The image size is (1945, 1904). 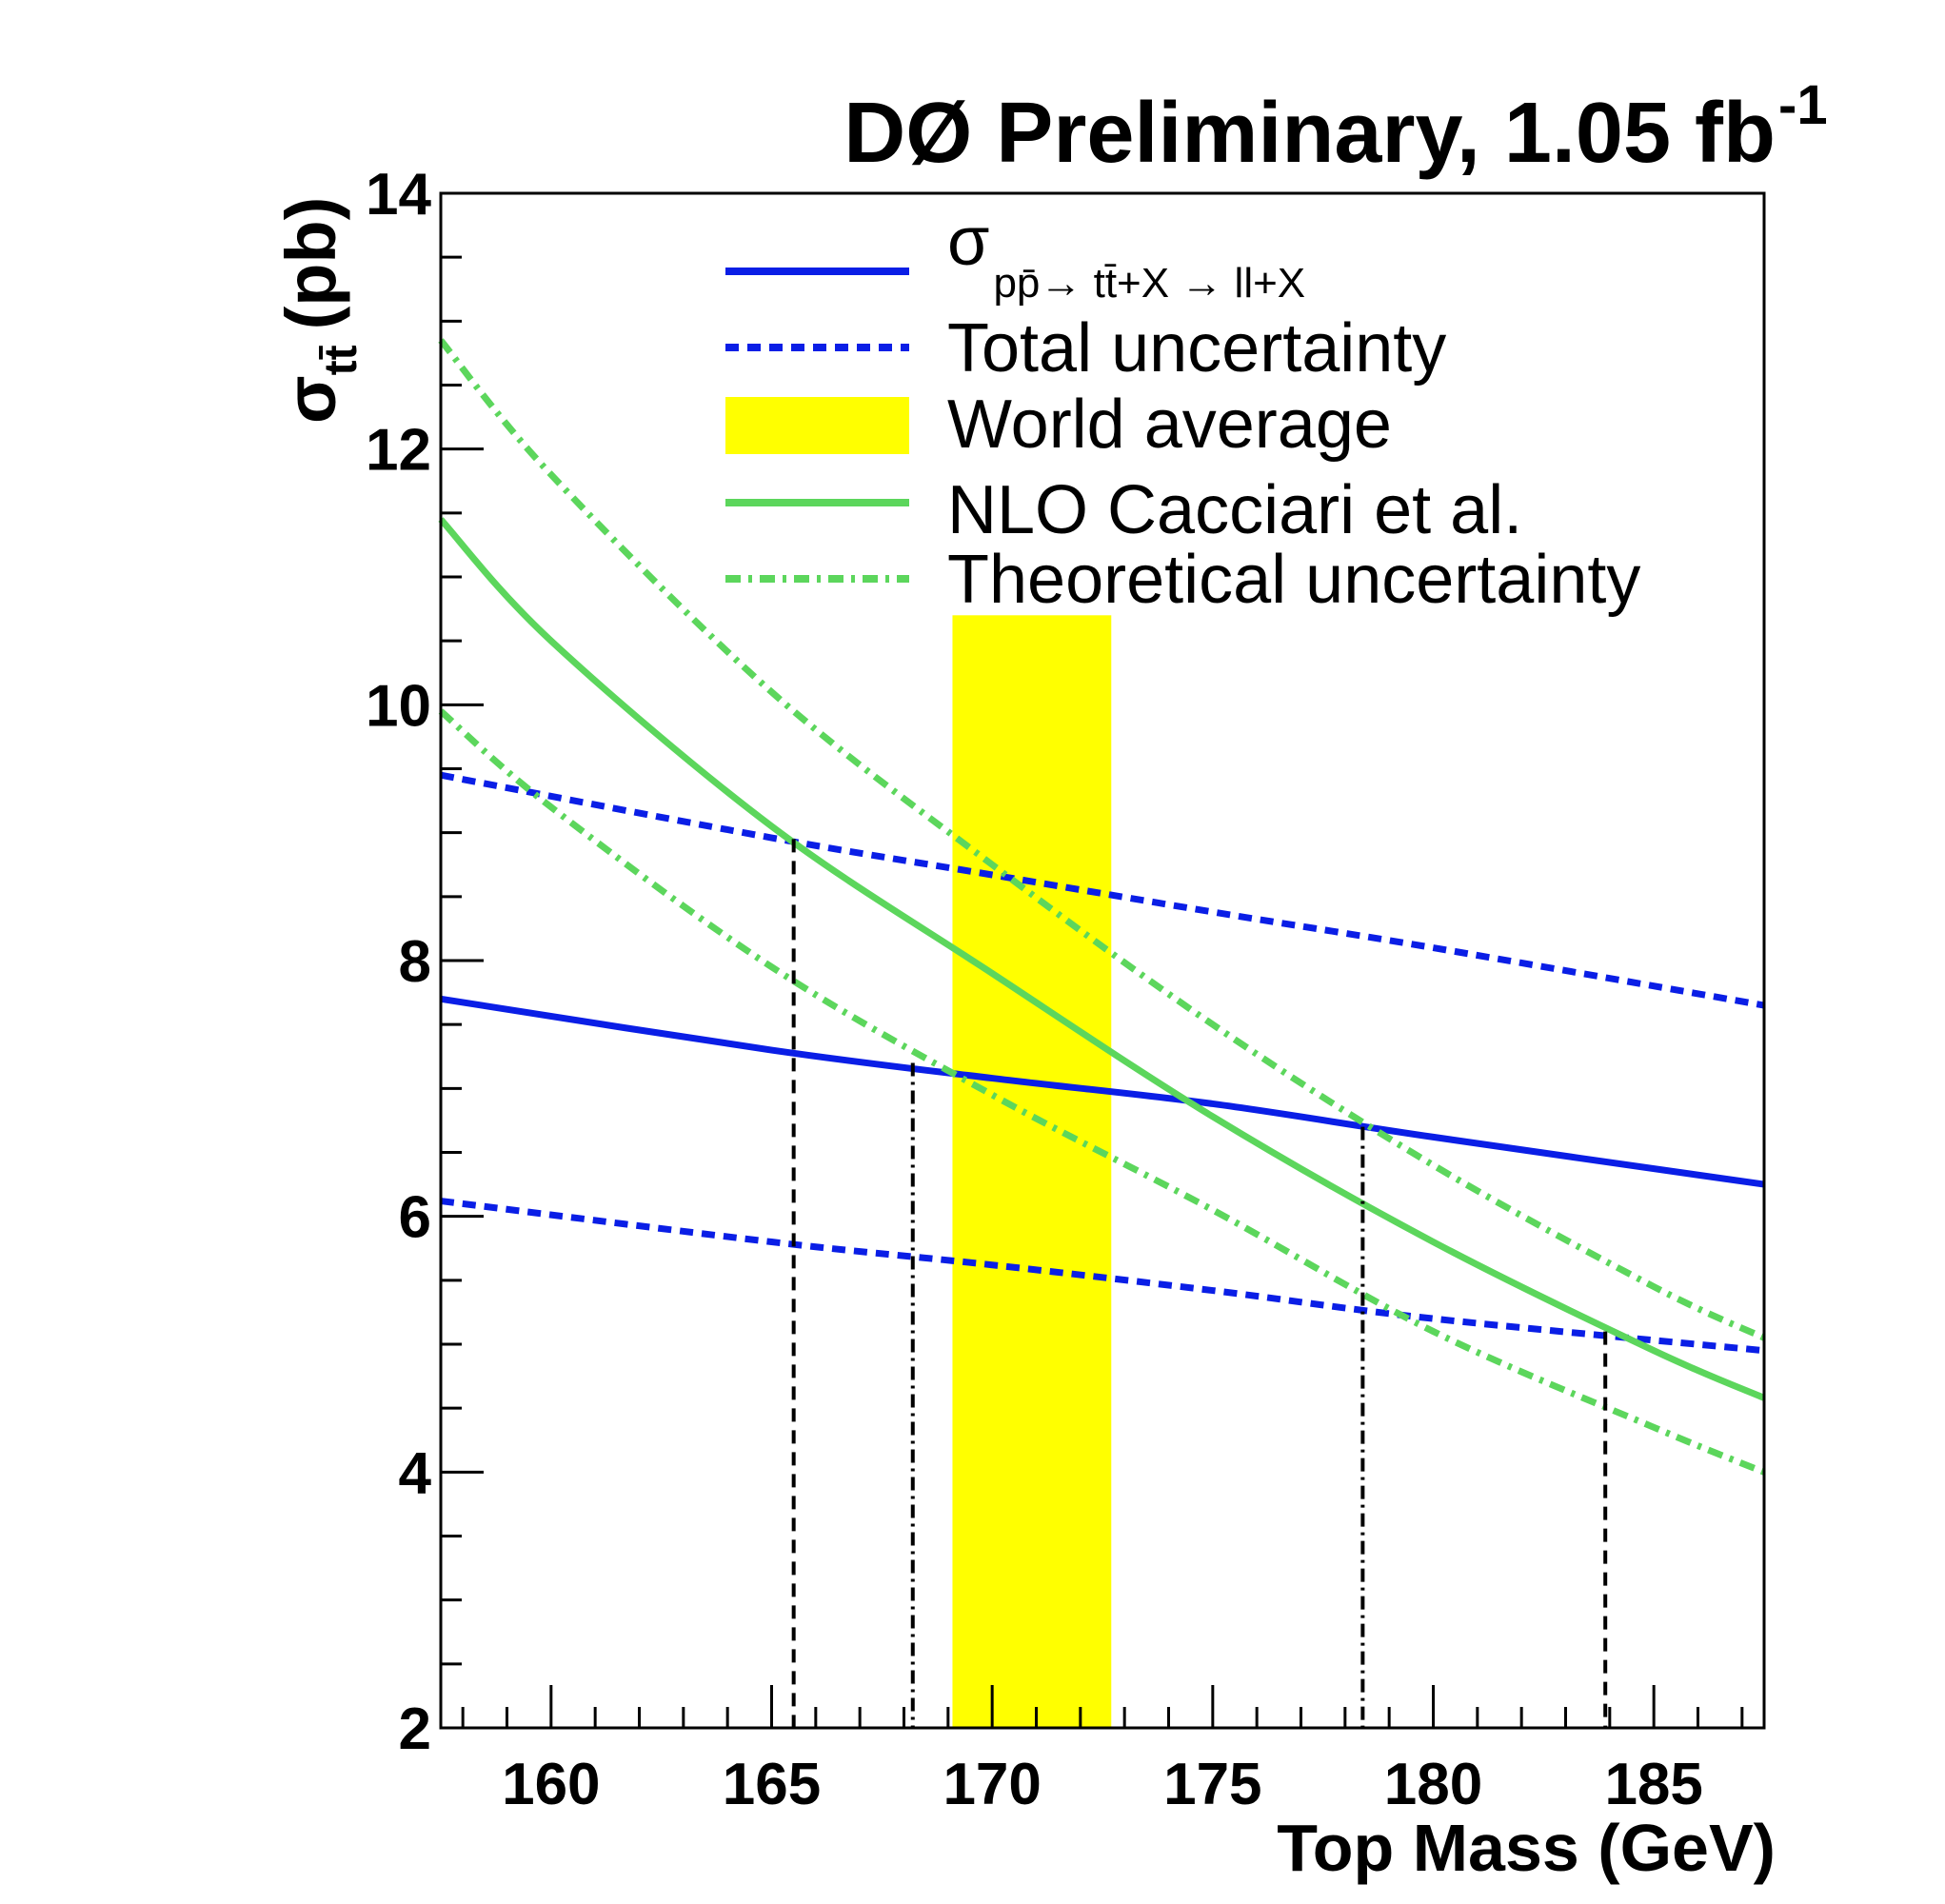 What do you see at coordinates (415, 962) in the screenshot?
I see `y-tick-label: 8` at bounding box center [415, 962].